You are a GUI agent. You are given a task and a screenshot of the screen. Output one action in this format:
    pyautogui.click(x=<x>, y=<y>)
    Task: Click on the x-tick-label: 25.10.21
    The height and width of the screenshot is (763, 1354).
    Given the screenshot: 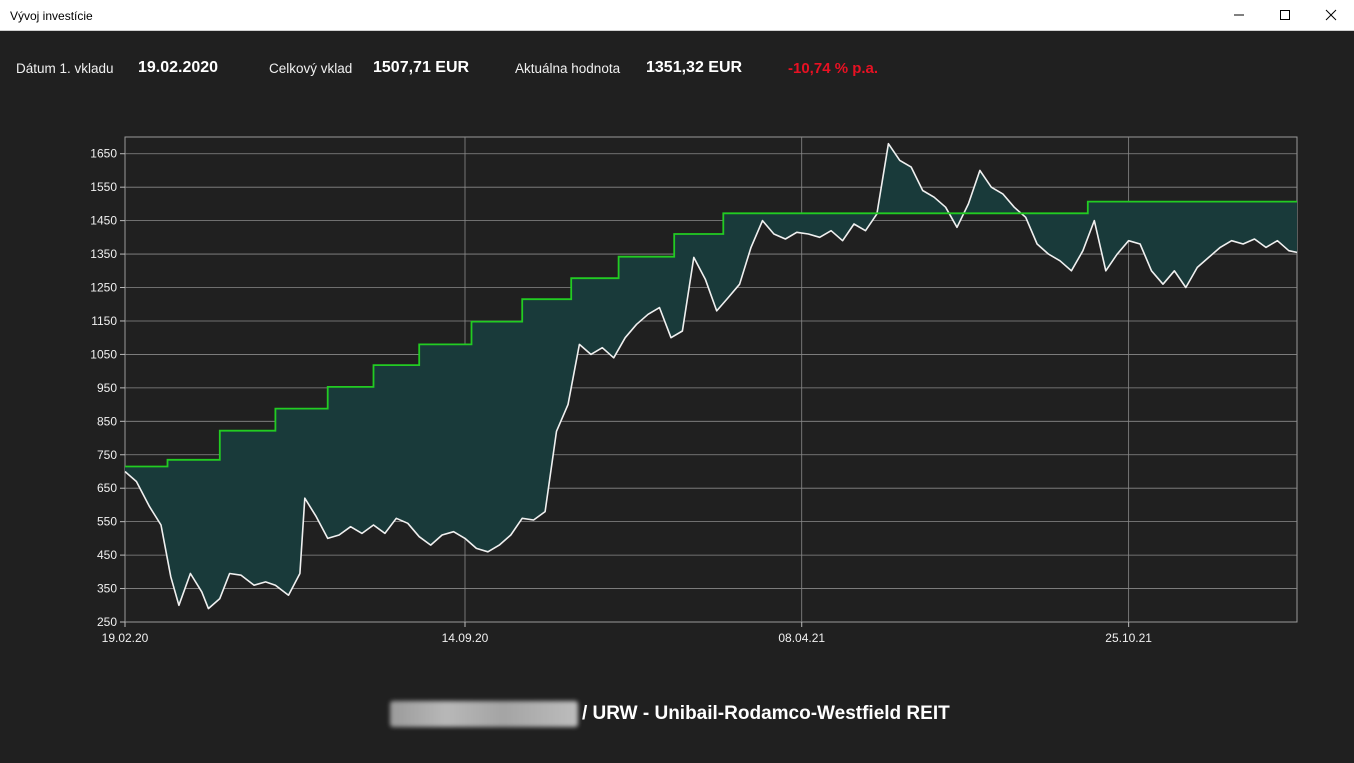 What is the action you would take?
    pyautogui.click(x=1128, y=638)
    